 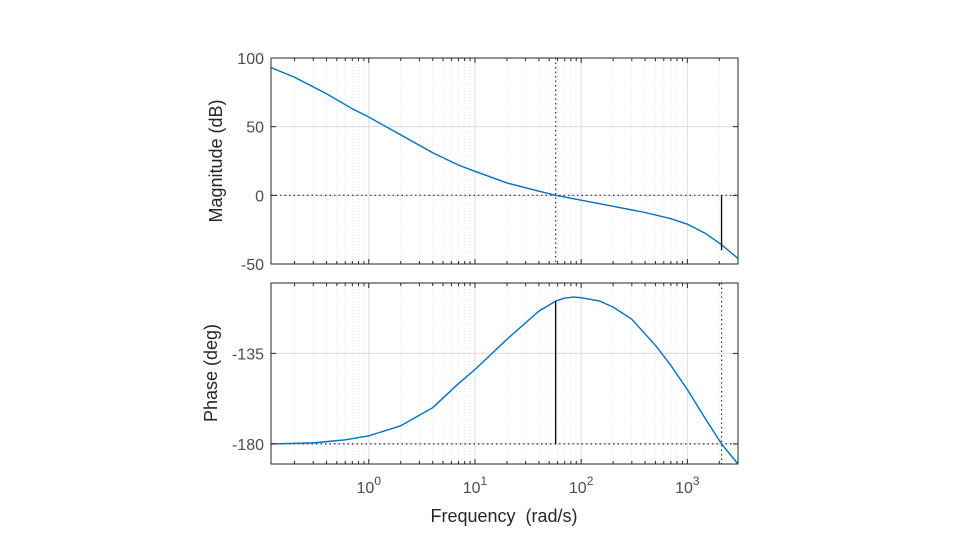 I want to click on frequency-x-tick-label: 10², so click(x=581, y=485).